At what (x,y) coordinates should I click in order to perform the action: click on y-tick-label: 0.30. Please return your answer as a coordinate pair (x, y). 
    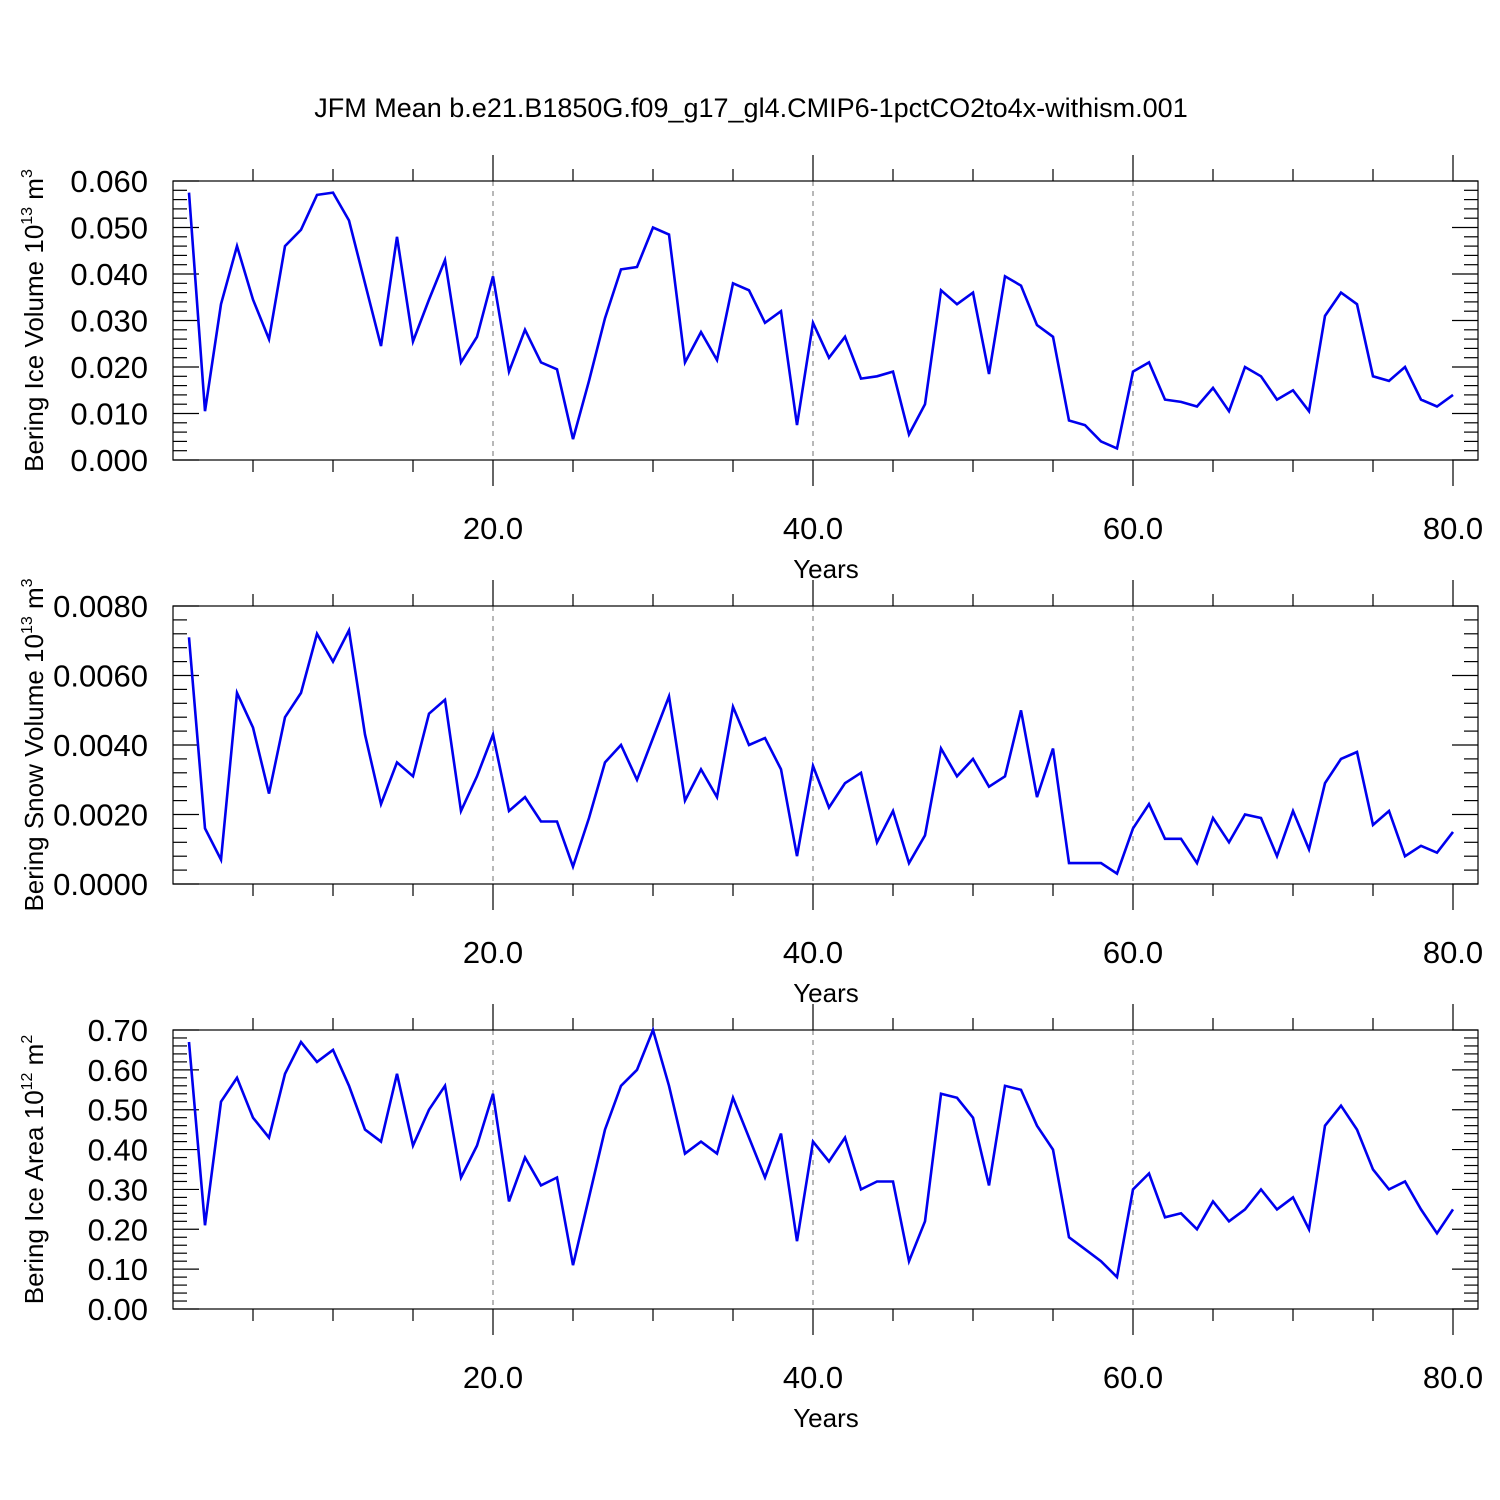
    Looking at the image, I should click on (118, 1189).